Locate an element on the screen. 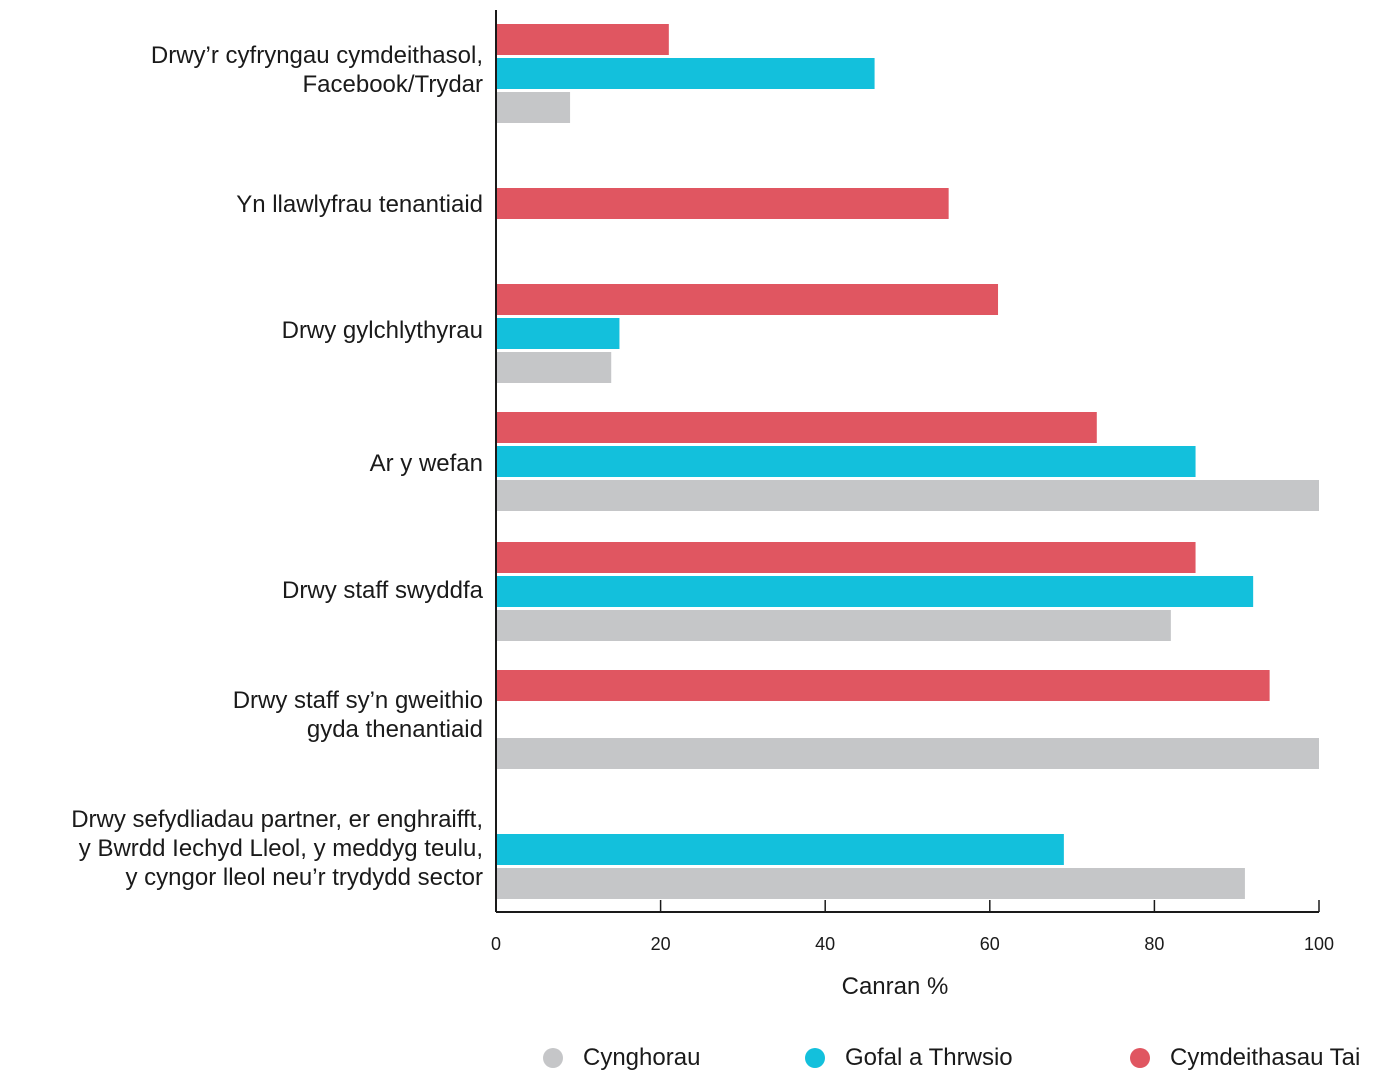  legend-swatch-cymdeithasau is located at coordinates (1140, 1058).